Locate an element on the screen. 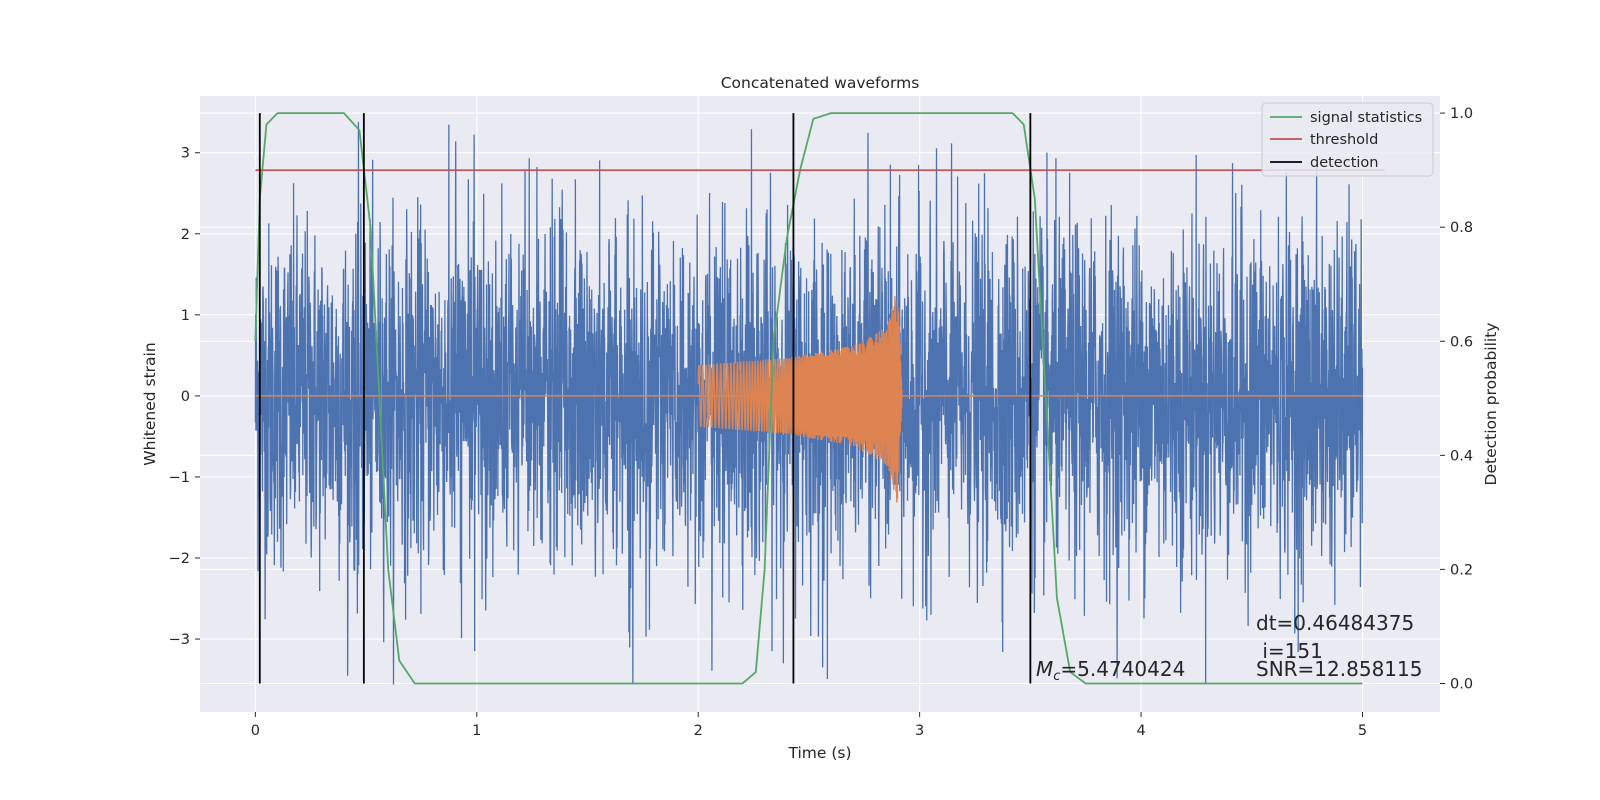 The height and width of the screenshot is (800, 1600). annotation-mc-sub: c is located at coordinates (1056, 676).